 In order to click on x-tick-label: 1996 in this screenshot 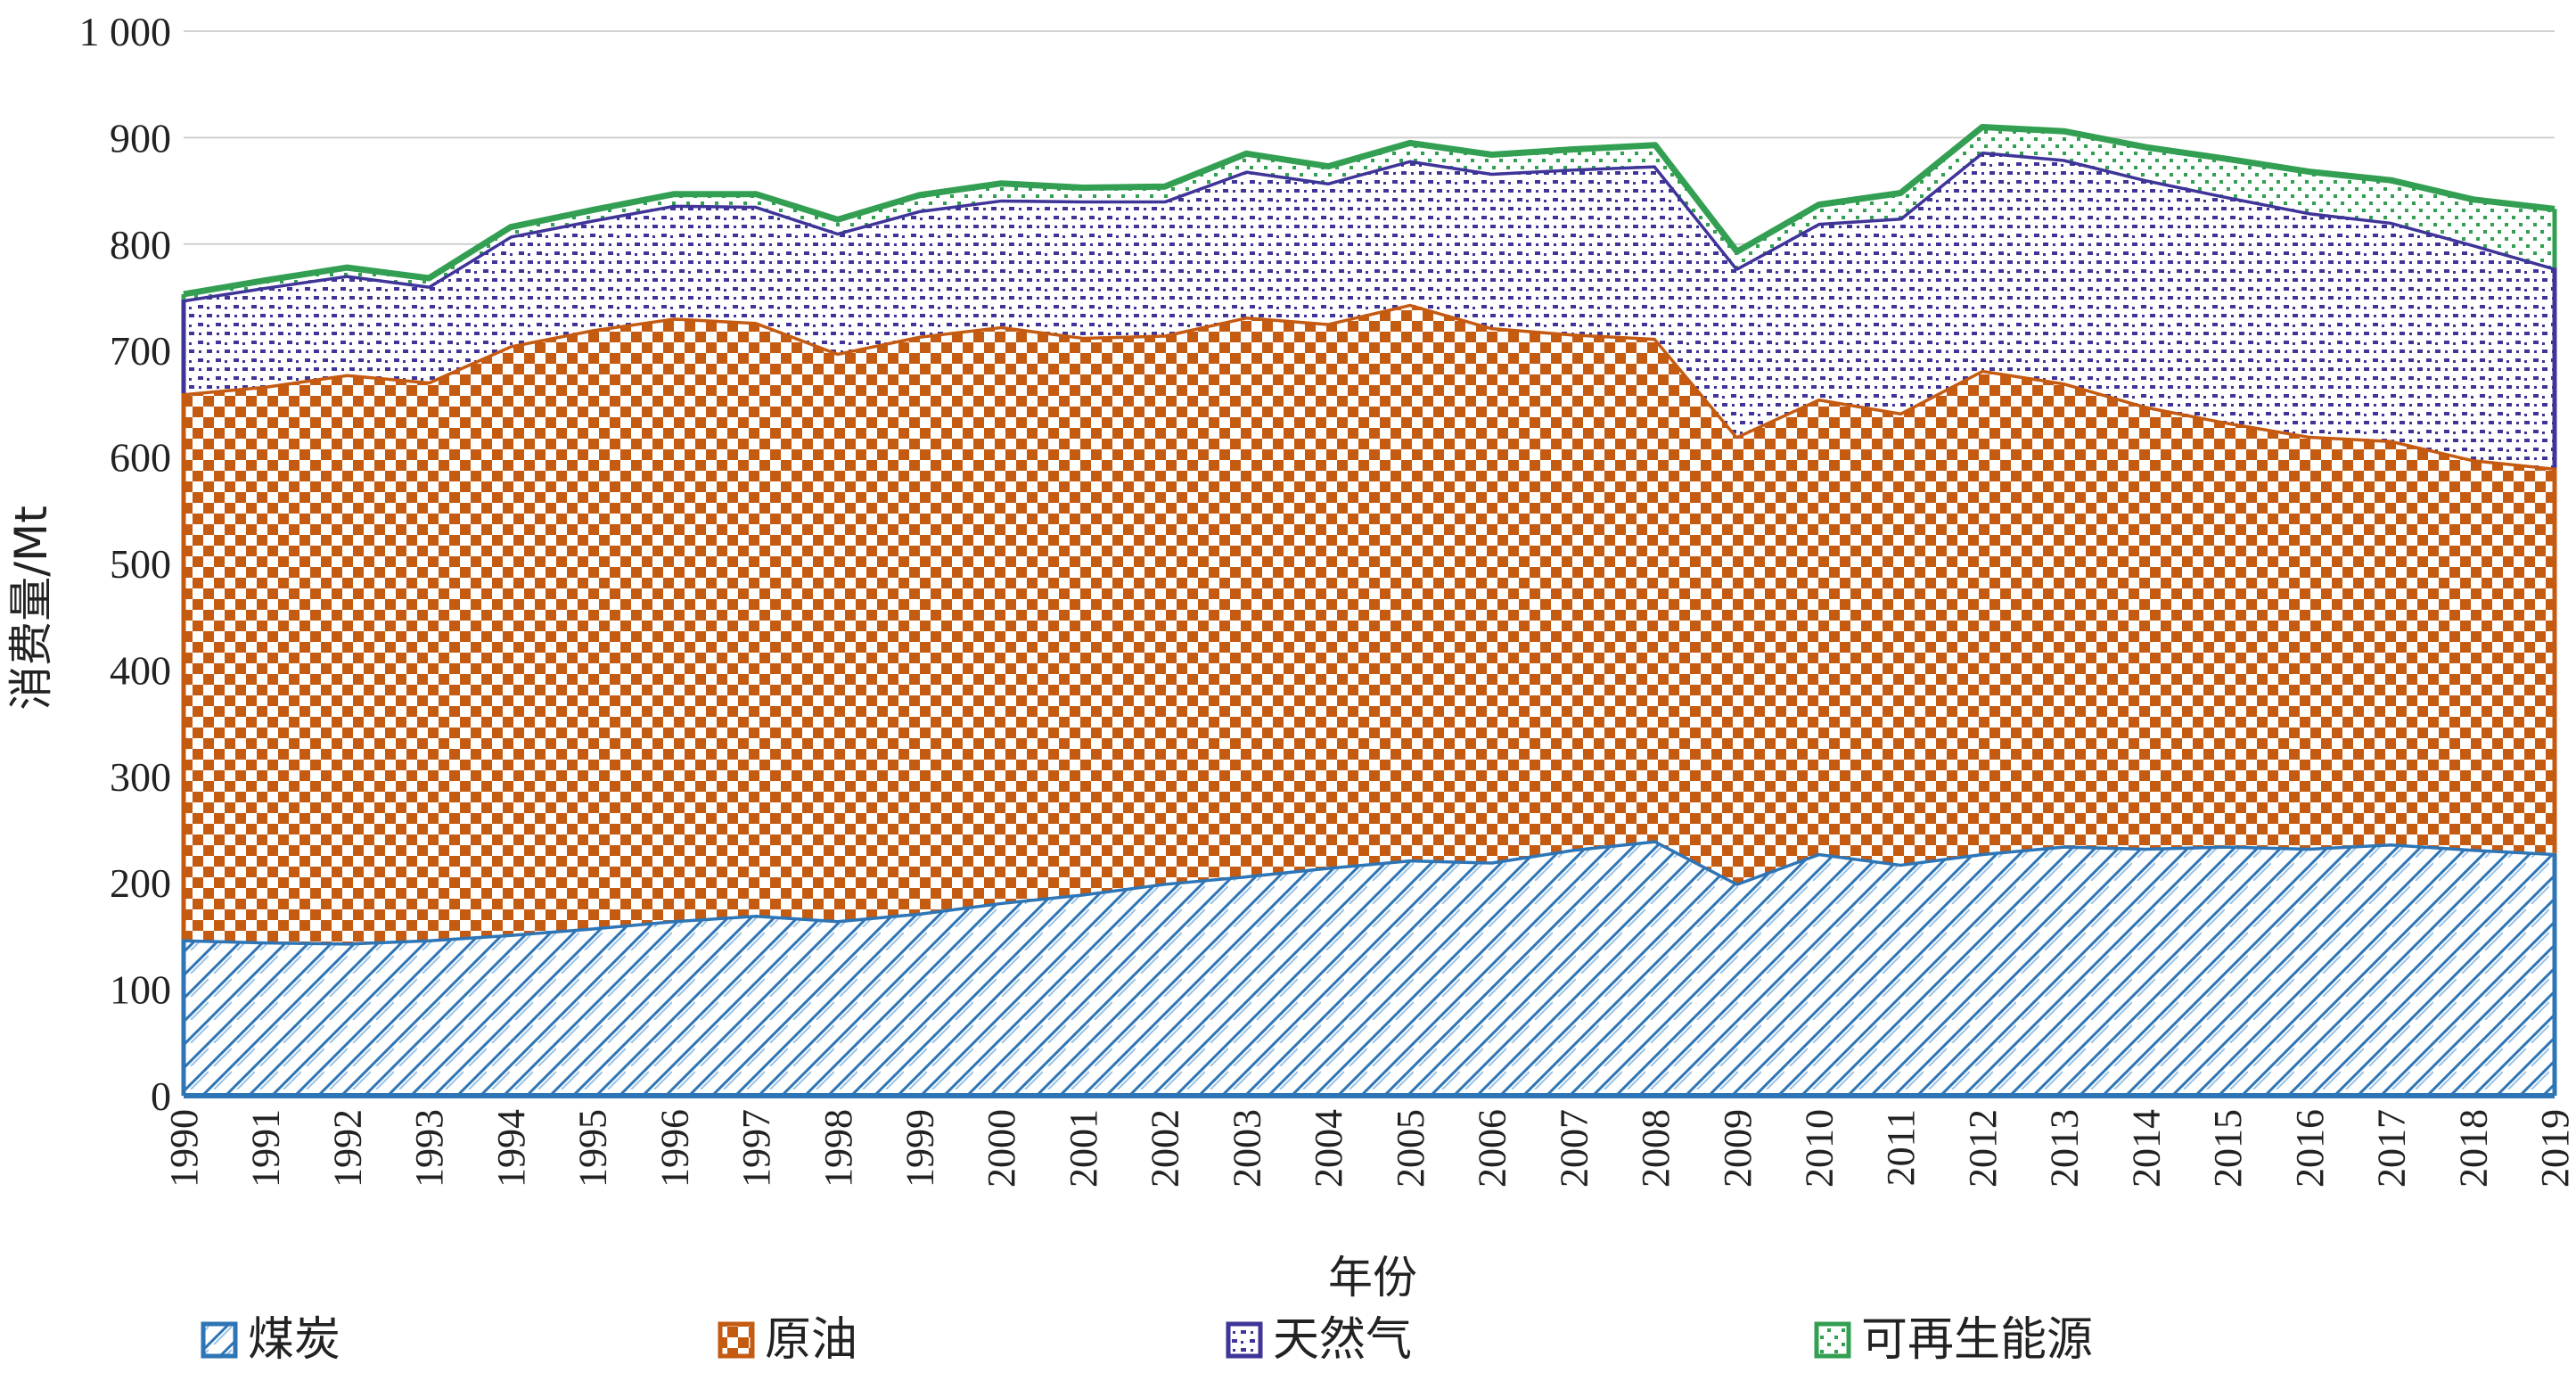, I will do `click(674, 1148)`.